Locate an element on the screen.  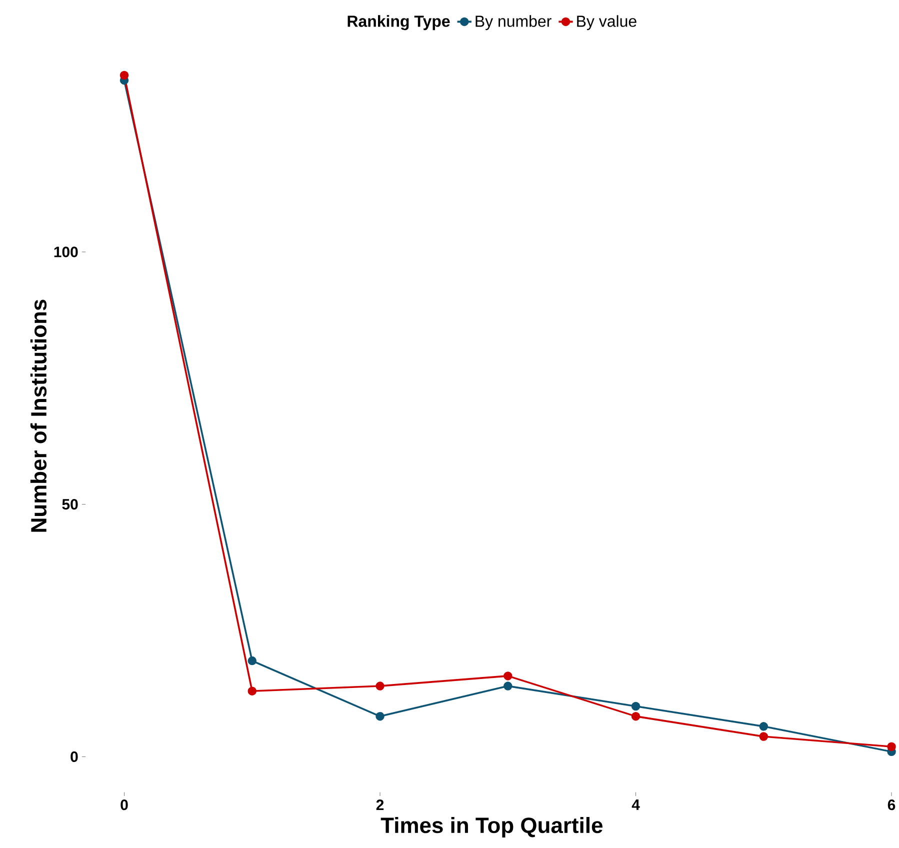
y-tick-label: 50 is located at coordinates (70, 504).